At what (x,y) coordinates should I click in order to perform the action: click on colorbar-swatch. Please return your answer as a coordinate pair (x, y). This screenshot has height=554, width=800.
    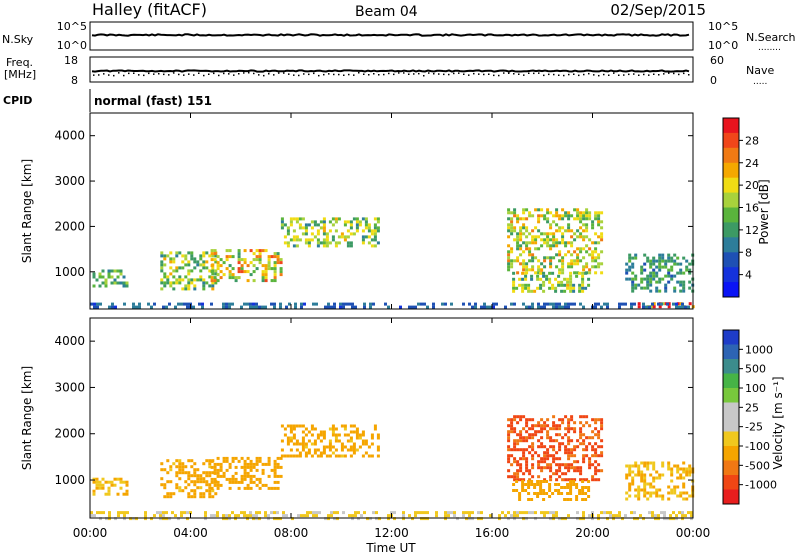
    Looking at the image, I should click on (731, 140).